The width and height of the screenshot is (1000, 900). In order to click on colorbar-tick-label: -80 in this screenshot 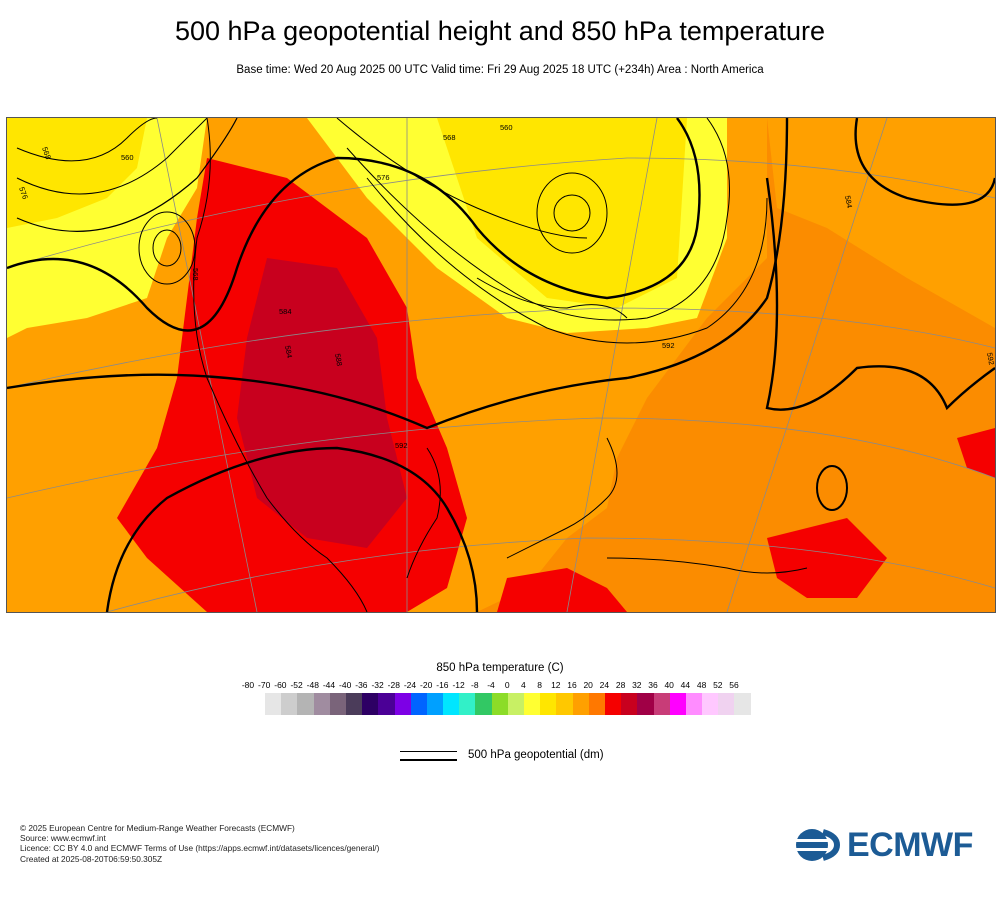, I will do `click(248, 685)`.